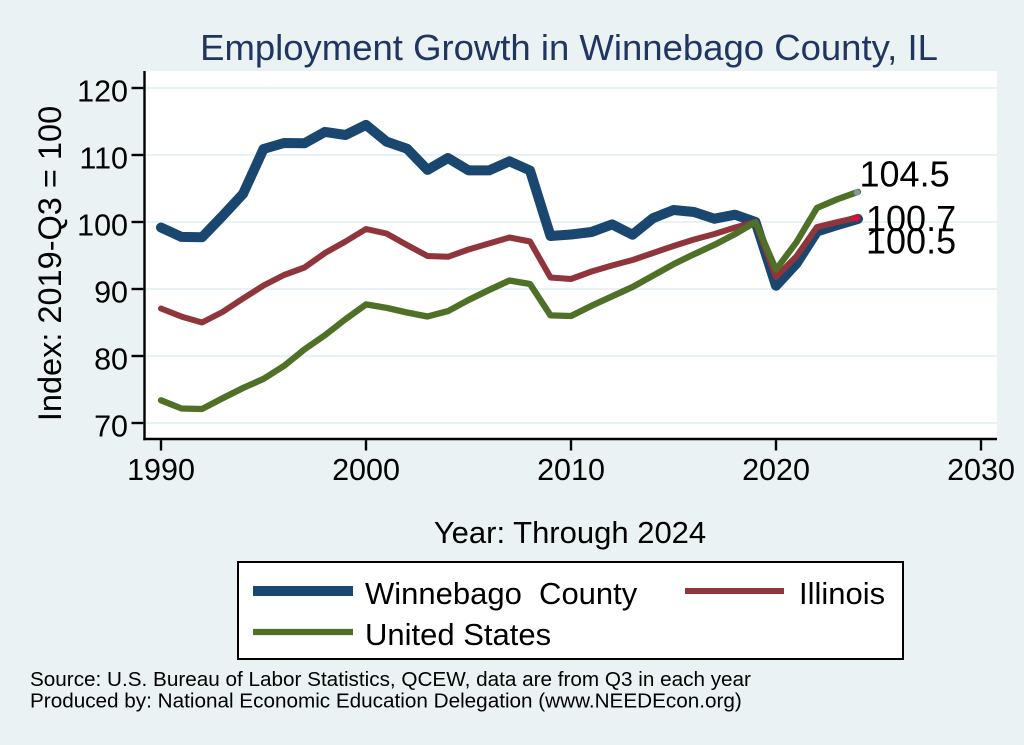 The width and height of the screenshot is (1024, 745). I want to click on svg-text: 100, so click(102, 226).